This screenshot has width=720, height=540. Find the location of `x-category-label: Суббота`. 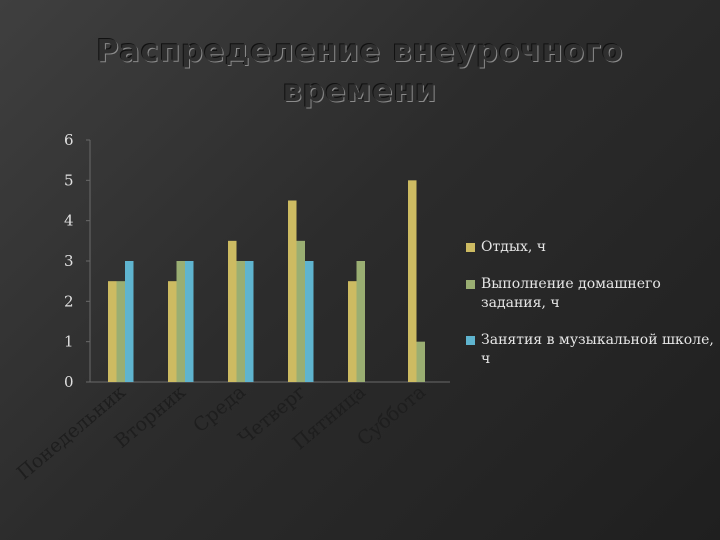

x-category-label: Суббота is located at coordinates (391, 415).